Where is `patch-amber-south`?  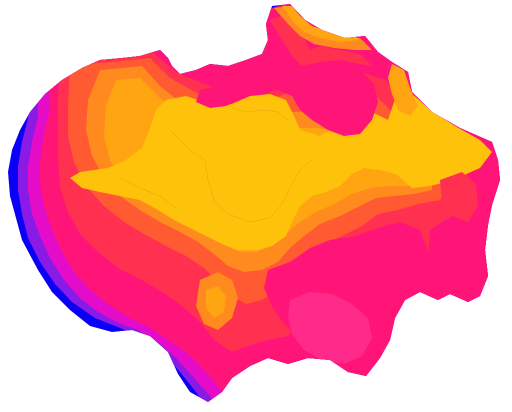
patch-amber-south is located at coordinates (216, 302).